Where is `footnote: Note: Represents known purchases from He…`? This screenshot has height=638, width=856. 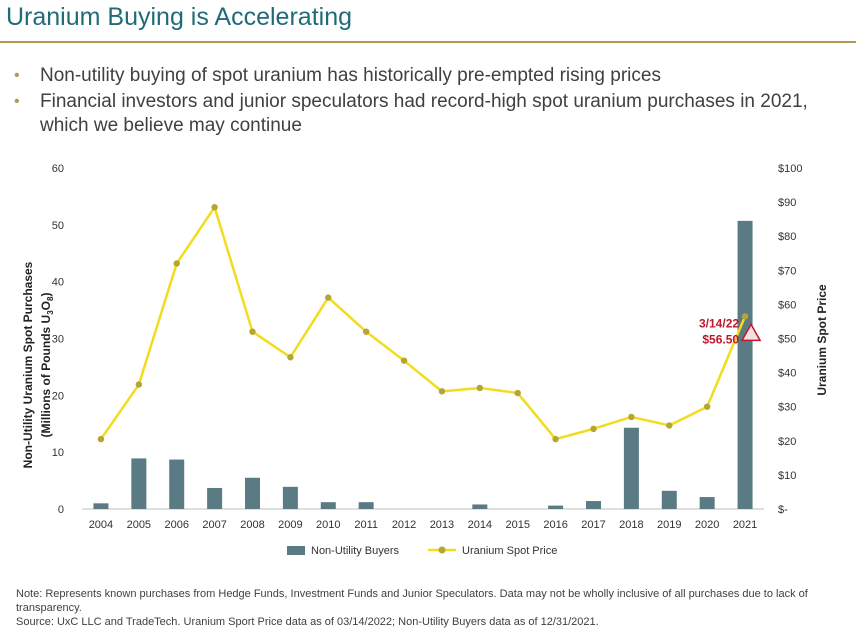
footnote: Note: Represents known purchases from He… is located at coordinates (426, 608).